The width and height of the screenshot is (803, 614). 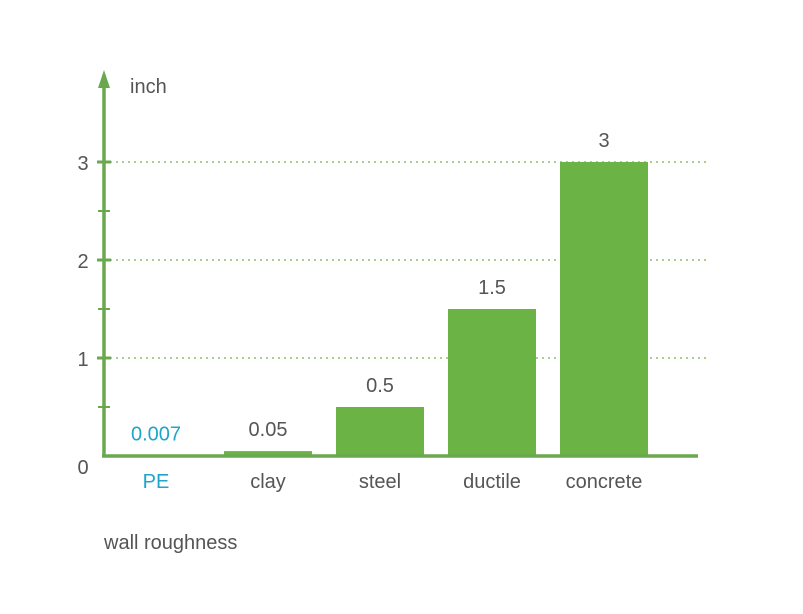 What do you see at coordinates (104, 79) in the screenshot?
I see `y-axis-arrow-icon` at bounding box center [104, 79].